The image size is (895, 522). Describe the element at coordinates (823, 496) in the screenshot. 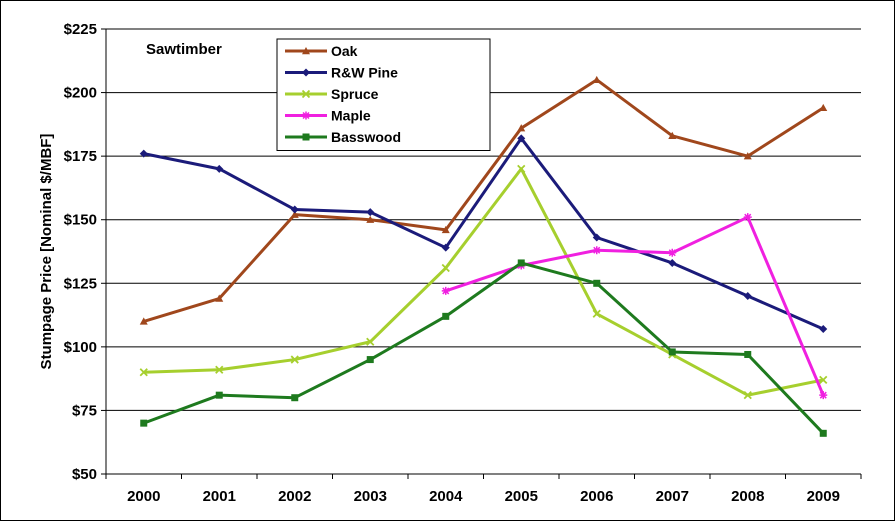

I see `x-tick-label: 2009` at that location.